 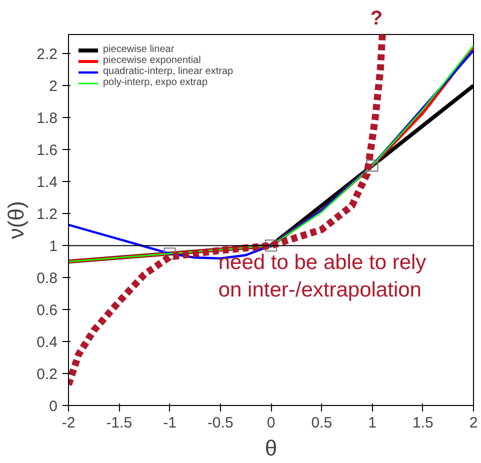 What do you see at coordinates (168, 71) in the screenshot?
I see `legend-label: quadratic-interp, linear extrap` at bounding box center [168, 71].